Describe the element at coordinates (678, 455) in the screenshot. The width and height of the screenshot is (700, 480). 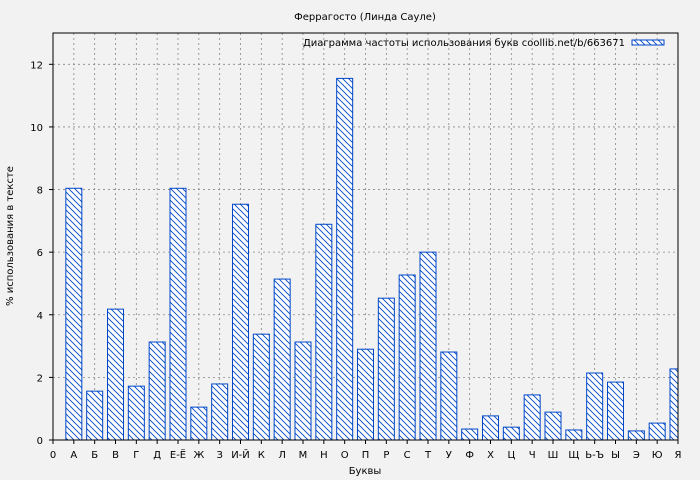
I see `x-tick-label: Я` at that location.